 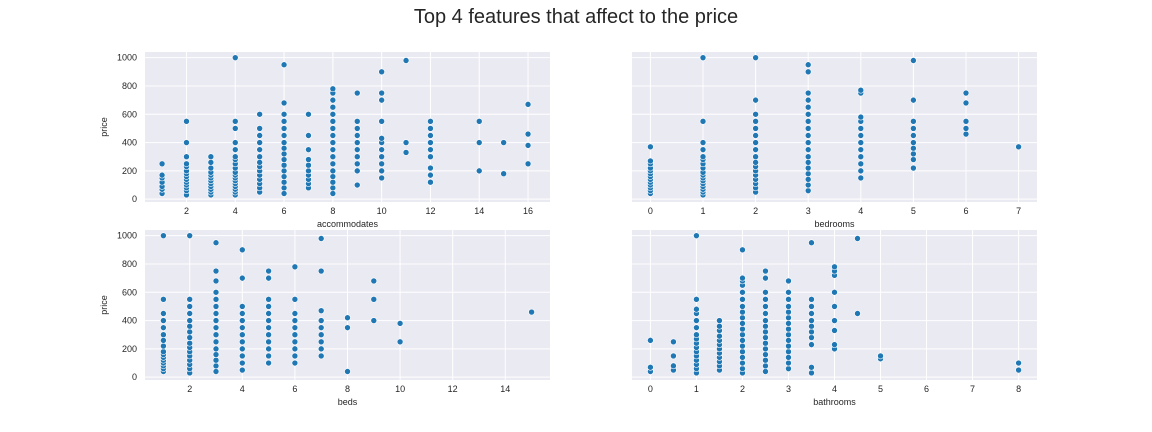 What do you see at coordinates (129, 264) in the screenshot?
I see `y-tick-label: 800` at bounding box center [129, 264].